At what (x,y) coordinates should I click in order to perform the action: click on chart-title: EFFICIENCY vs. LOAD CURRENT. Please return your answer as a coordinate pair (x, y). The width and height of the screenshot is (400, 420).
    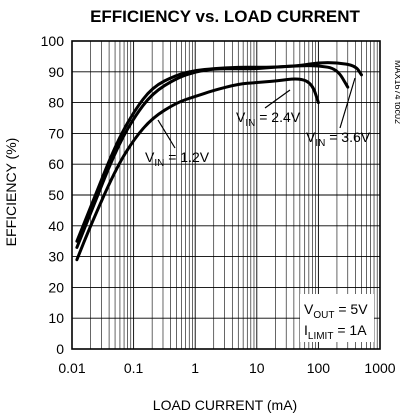
    Looking at the image, I should click on (225, 16).